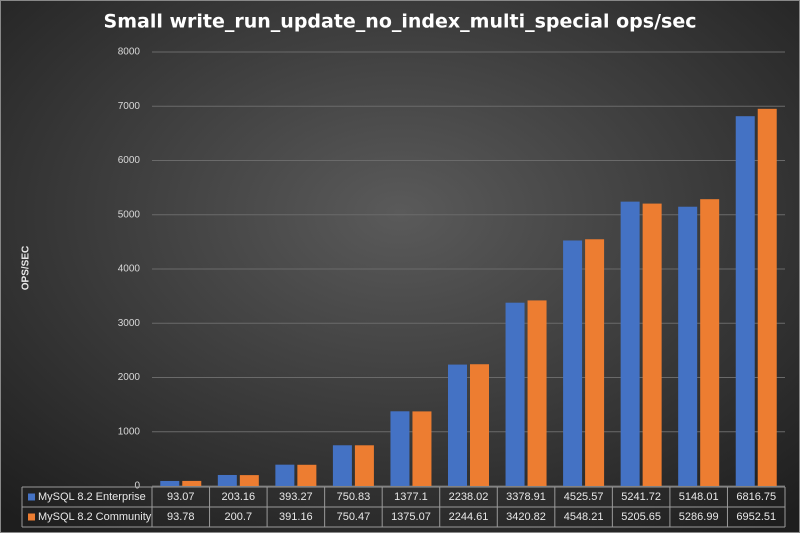  What do you see at coordinates (92, 497) in the screenshot?
I see `legend-label: MySQL 8.2 Enterprise` at bounding box center [92, 497].